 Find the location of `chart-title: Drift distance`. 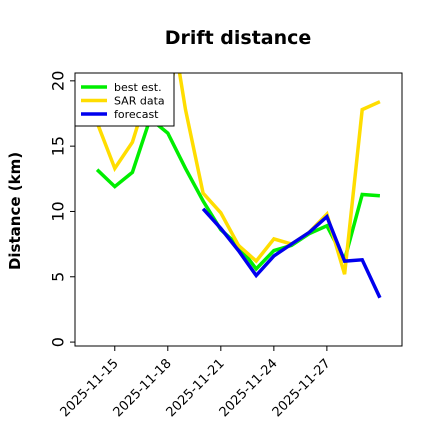

chart-title: Drift distance is located at coordinates (238, 38).